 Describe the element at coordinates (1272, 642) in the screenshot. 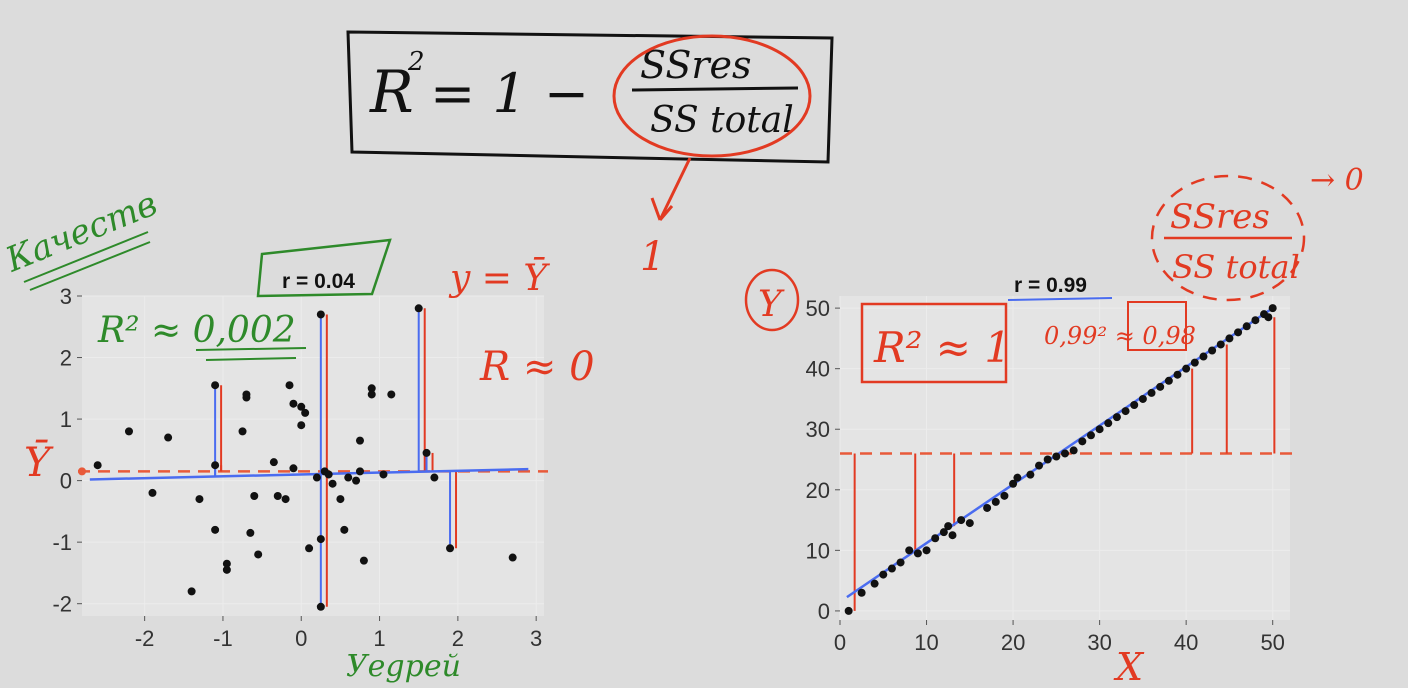

I see `x-tick-label: 50` at that location.